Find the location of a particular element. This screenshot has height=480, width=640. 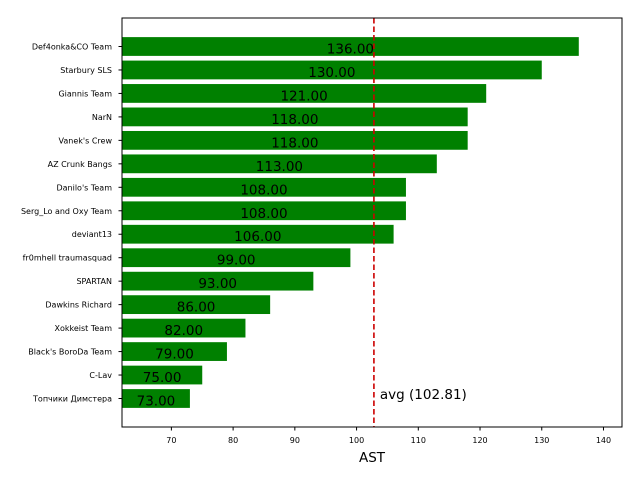

x-tick-label: 90 is located at coordinates (295, 440).